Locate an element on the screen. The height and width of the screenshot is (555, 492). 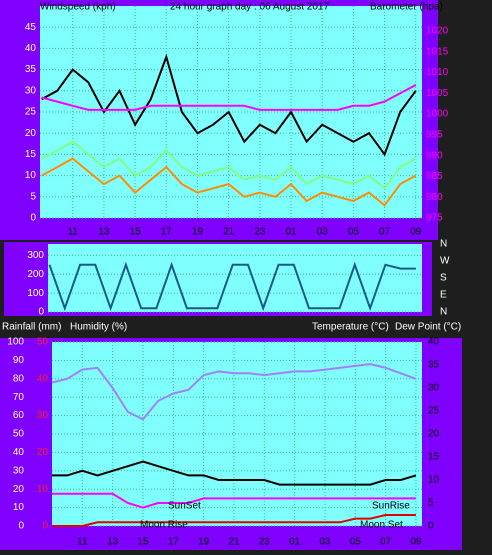
x-tick-label: 11 is located at coordinates (82, 542).